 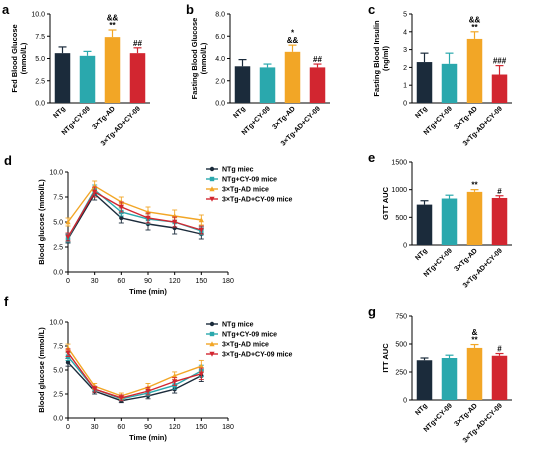 I want to click on panel-f-letter: f, so click(x=6, y=301).